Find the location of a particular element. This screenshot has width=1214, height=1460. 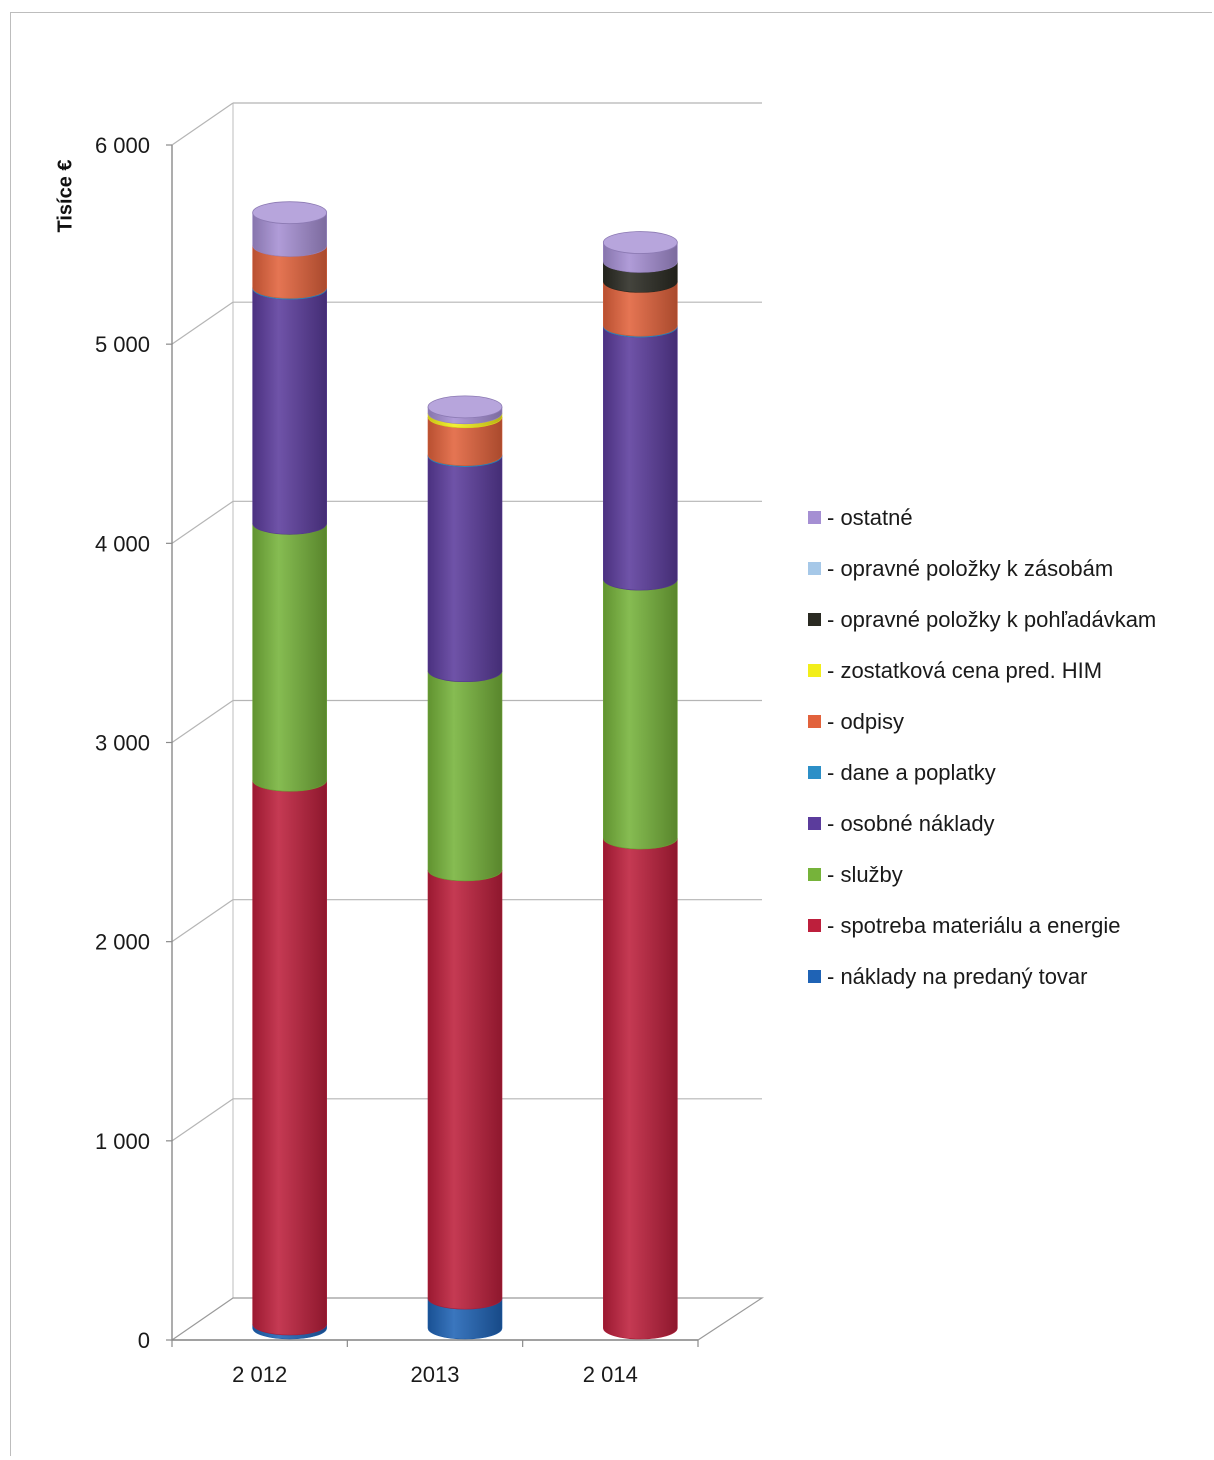

legend-item: - odpisy is located at coordinates (1008, 721).